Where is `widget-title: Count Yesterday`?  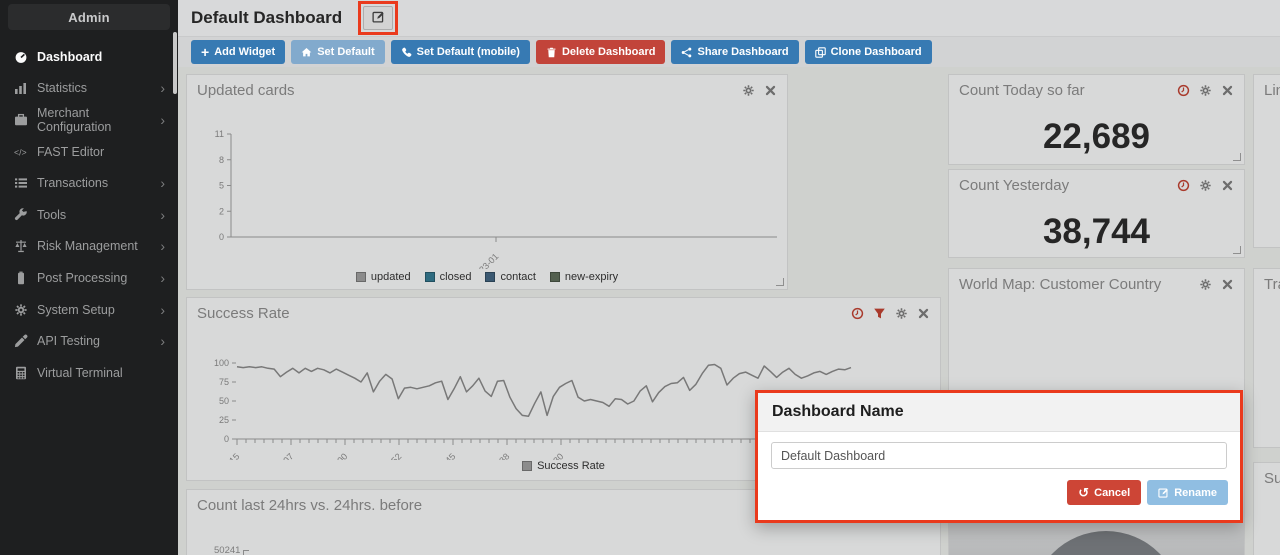
widget-title: Count Yesterday is located at coordinates (1014, 185).